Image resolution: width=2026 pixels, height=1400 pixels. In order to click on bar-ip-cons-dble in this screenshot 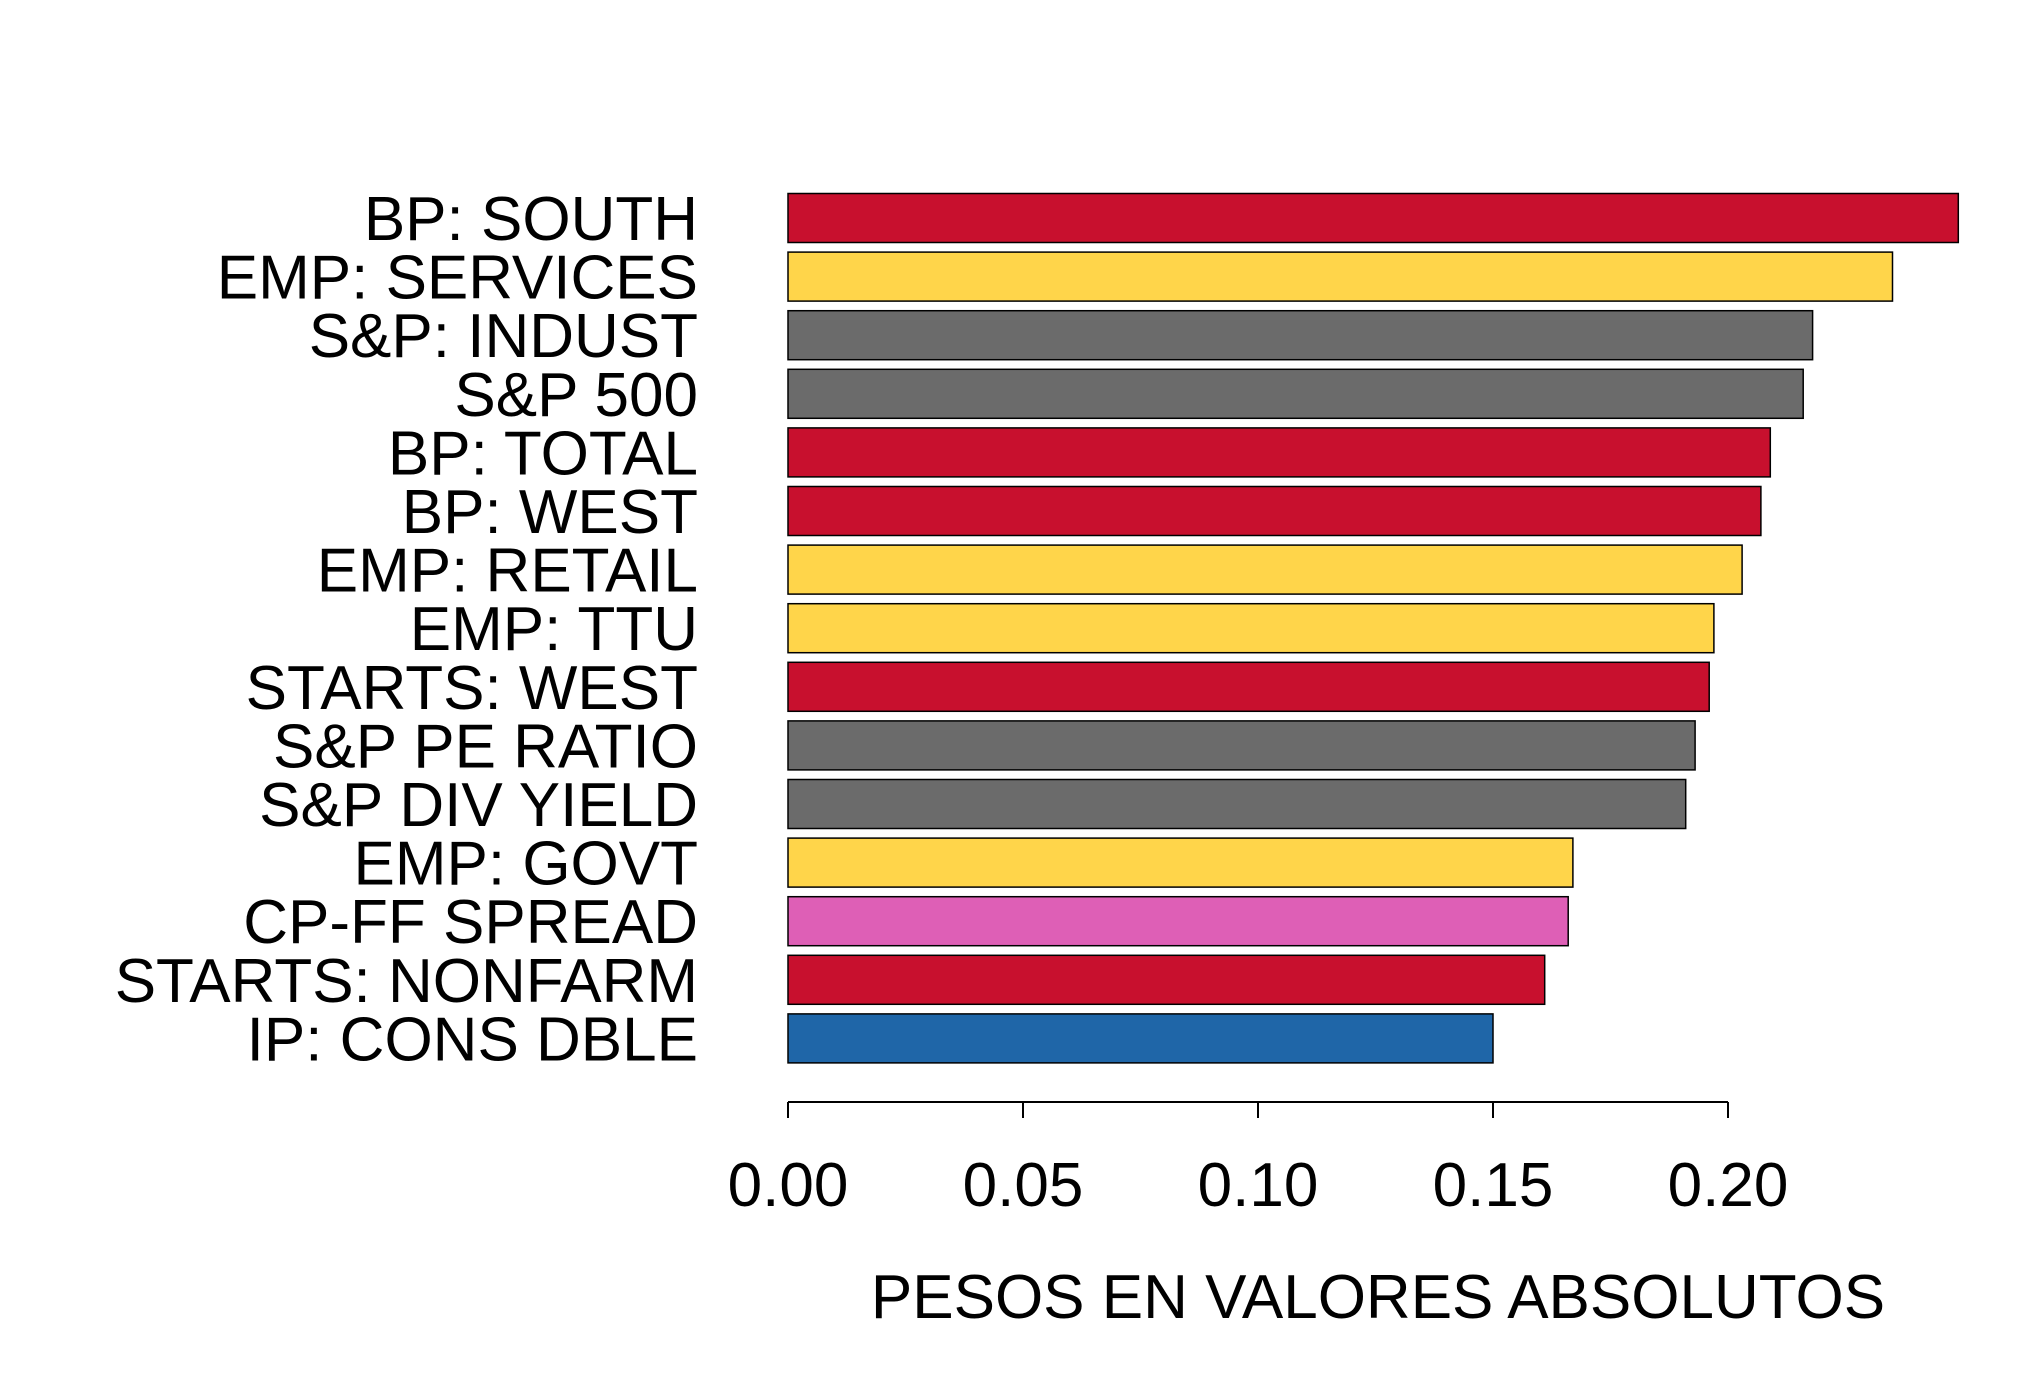, I will do `click(1140, 1038)`.